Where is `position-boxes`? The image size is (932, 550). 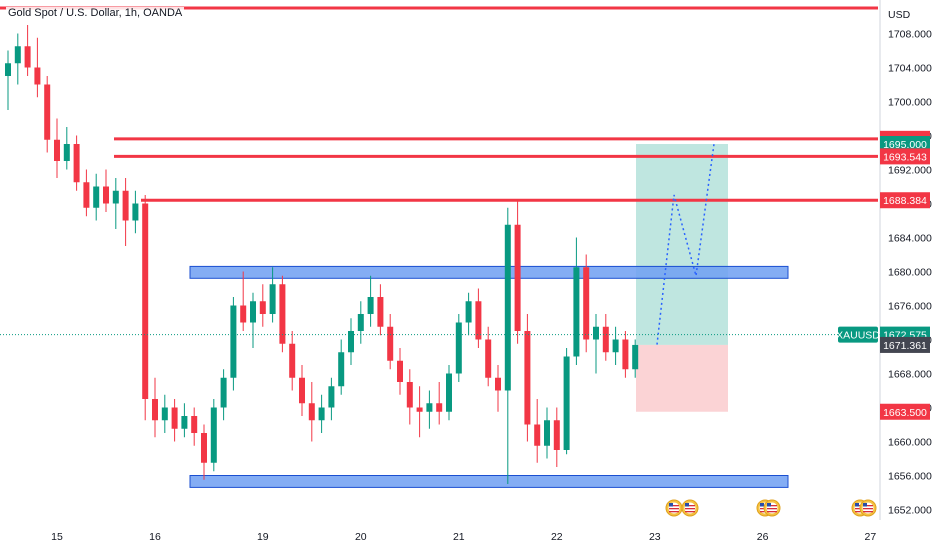
position-boxes is located at coordinates (682, 278).